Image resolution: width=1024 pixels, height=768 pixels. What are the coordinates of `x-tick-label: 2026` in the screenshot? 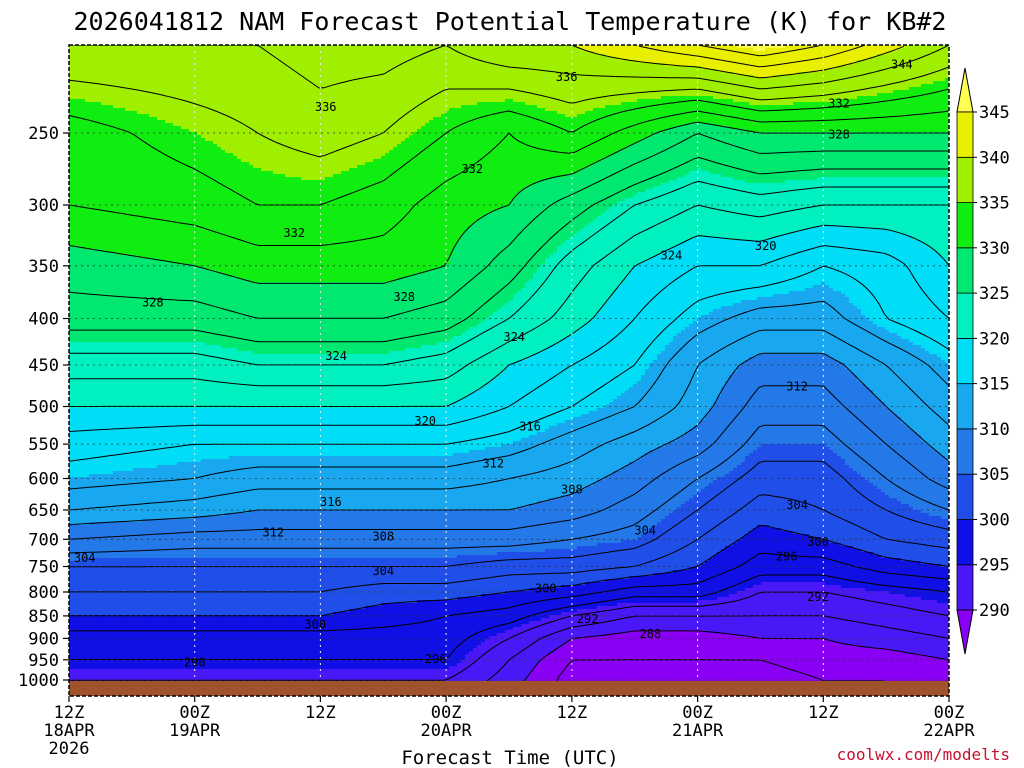 It's located at (69, 749).